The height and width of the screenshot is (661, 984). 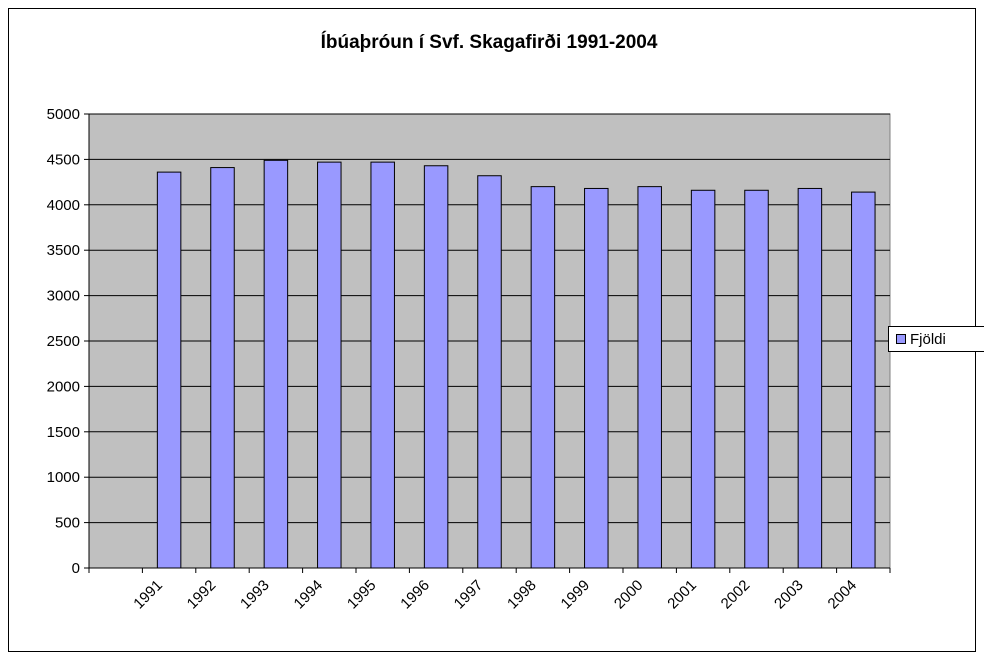 I want to click on y-tick-label: 4000, so click(x=63, y=205).